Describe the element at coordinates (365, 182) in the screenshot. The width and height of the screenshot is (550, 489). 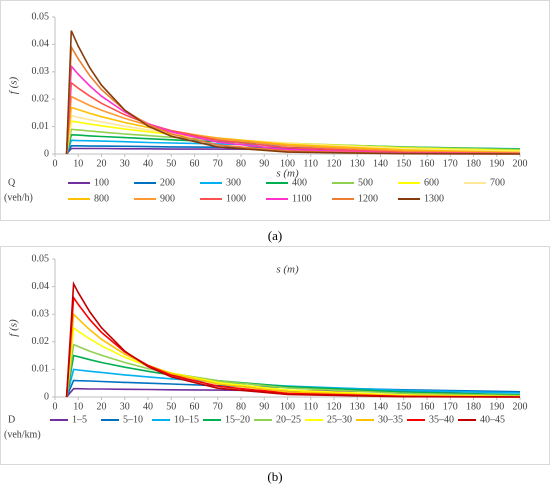
I see `legend-label: 500` at that location.